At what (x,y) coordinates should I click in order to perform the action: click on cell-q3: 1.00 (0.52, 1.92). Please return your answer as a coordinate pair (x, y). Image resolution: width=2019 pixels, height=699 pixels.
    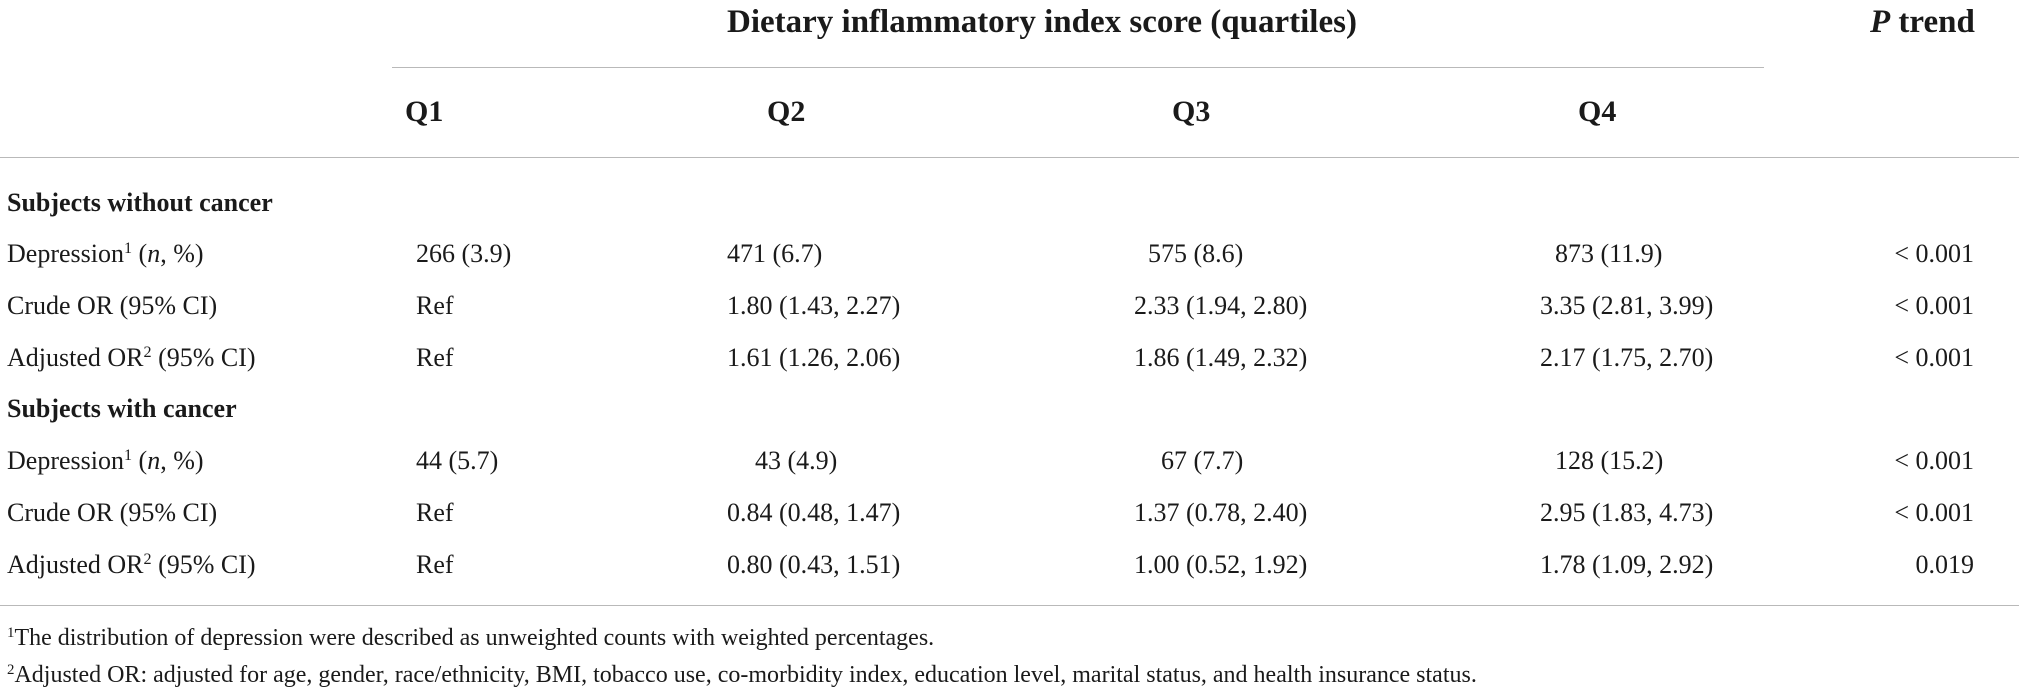
    Looking at the image, I should click on (1221, 564).